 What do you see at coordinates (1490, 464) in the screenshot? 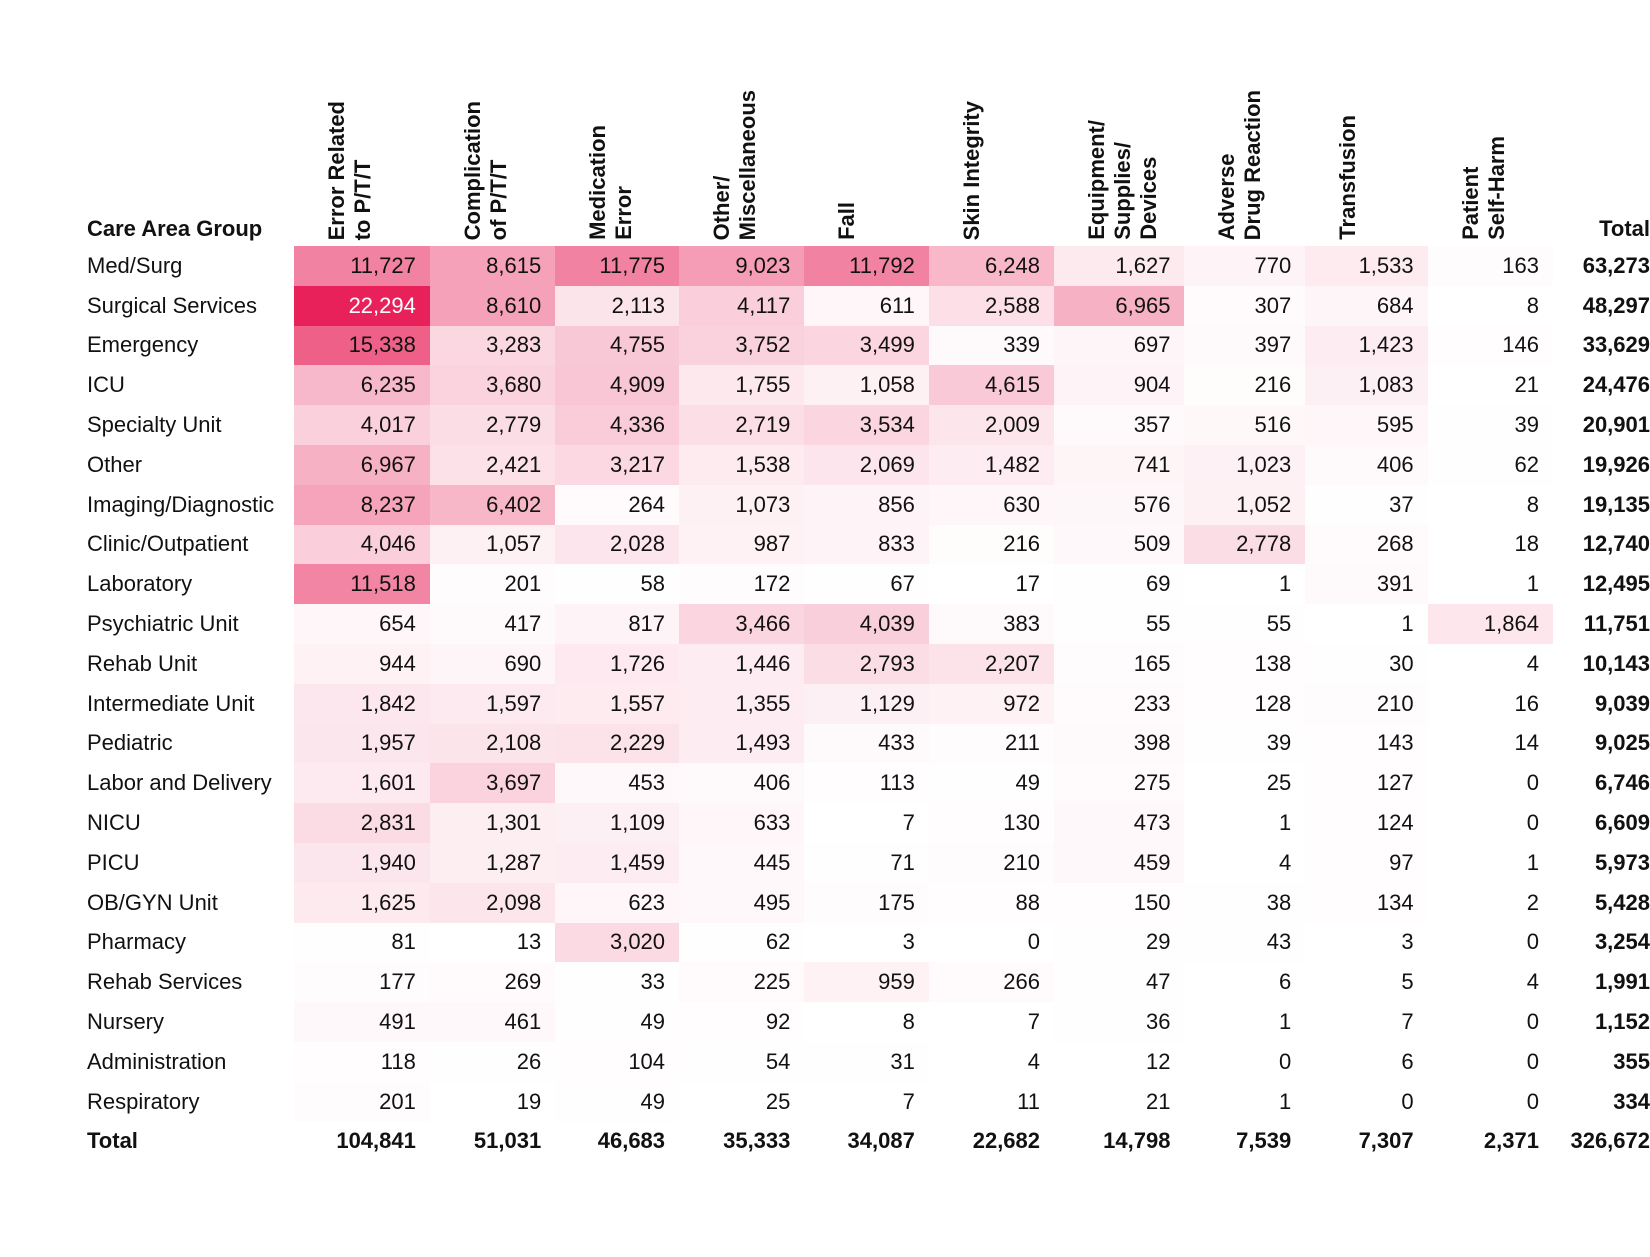
I see `heatmap-cell: 62` at bounding box center [1490, 464].